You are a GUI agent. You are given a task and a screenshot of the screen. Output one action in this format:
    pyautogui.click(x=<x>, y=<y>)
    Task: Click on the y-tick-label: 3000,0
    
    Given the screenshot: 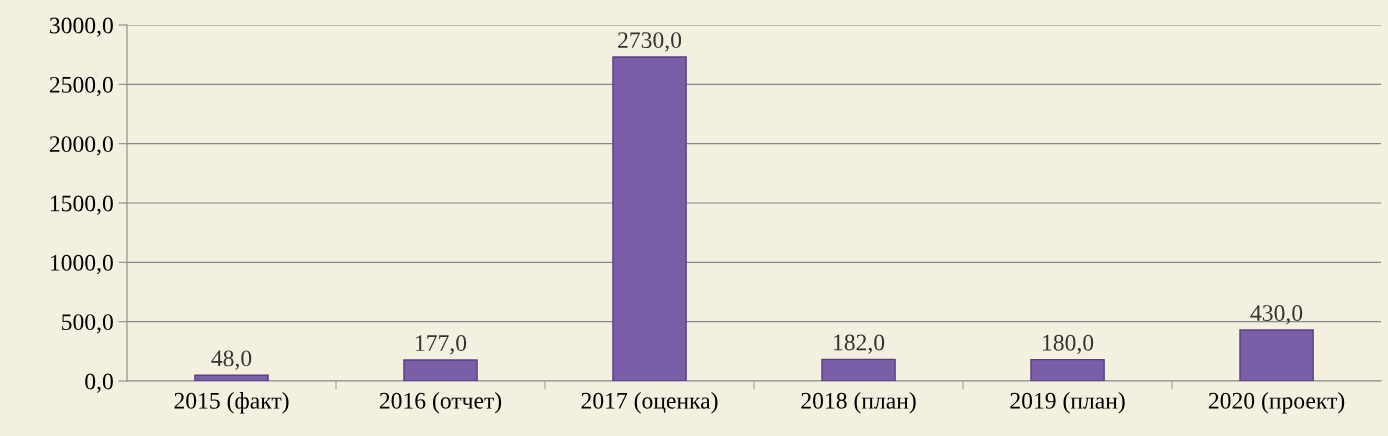 What is the action you would take?
    pyautogui.click(x=81, y=27)
    